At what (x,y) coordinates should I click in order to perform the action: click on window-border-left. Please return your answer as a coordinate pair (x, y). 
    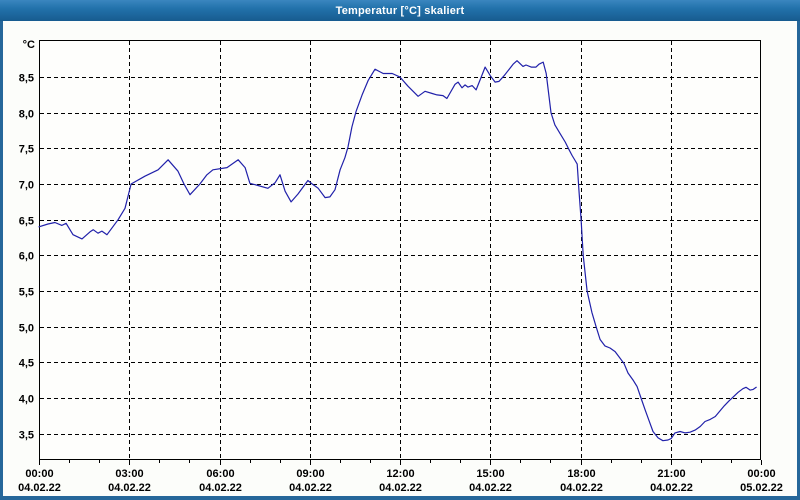
    Looking at the image, I should click on (1, 260).